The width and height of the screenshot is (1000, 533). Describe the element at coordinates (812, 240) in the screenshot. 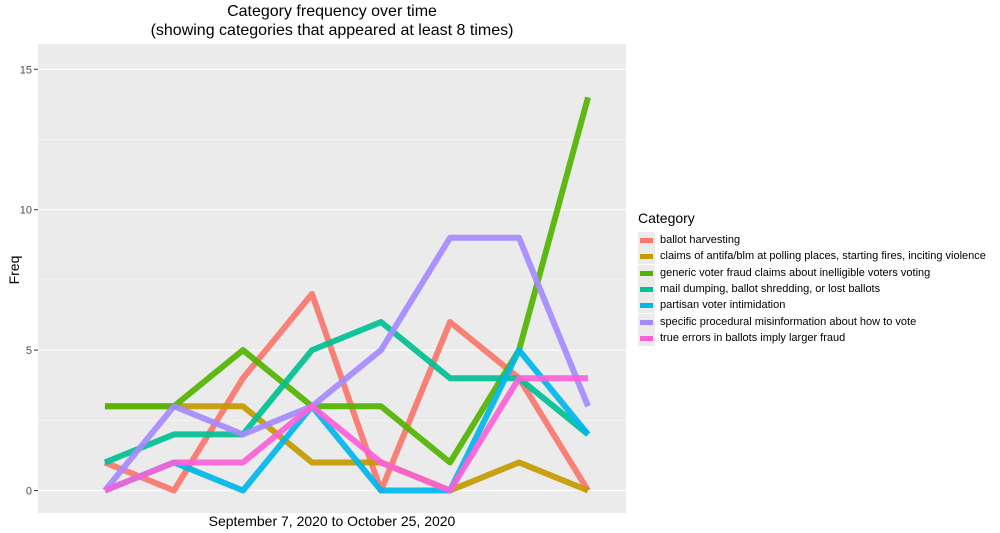

I see `legend-item: ballot harvesting` at that location.